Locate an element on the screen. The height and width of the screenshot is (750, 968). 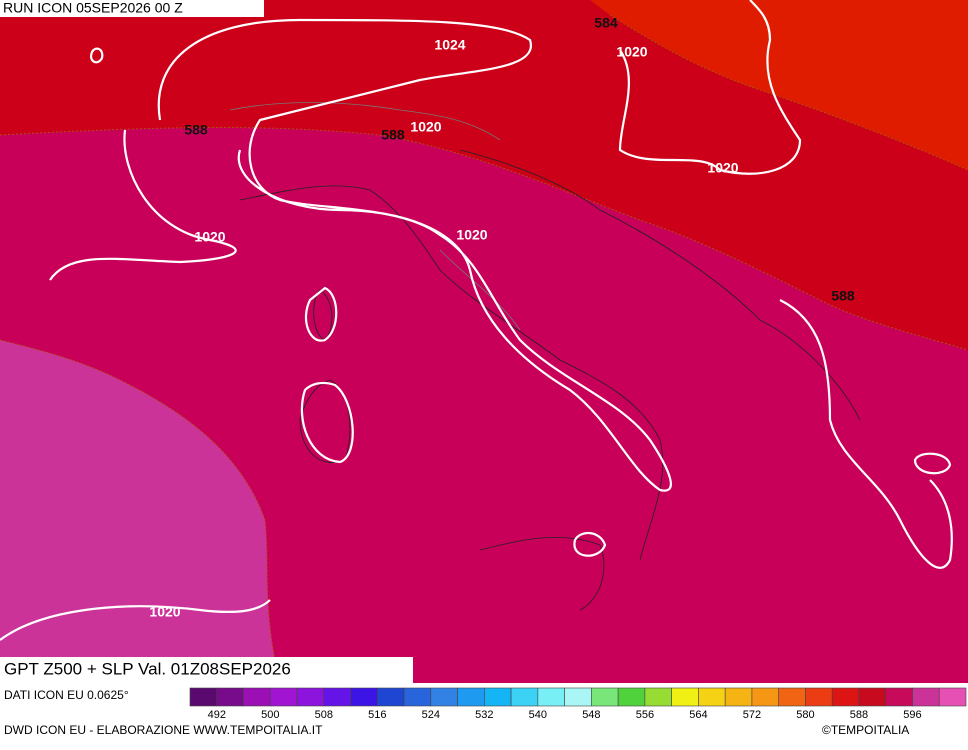
title-box is located at coordinates (206, 670).